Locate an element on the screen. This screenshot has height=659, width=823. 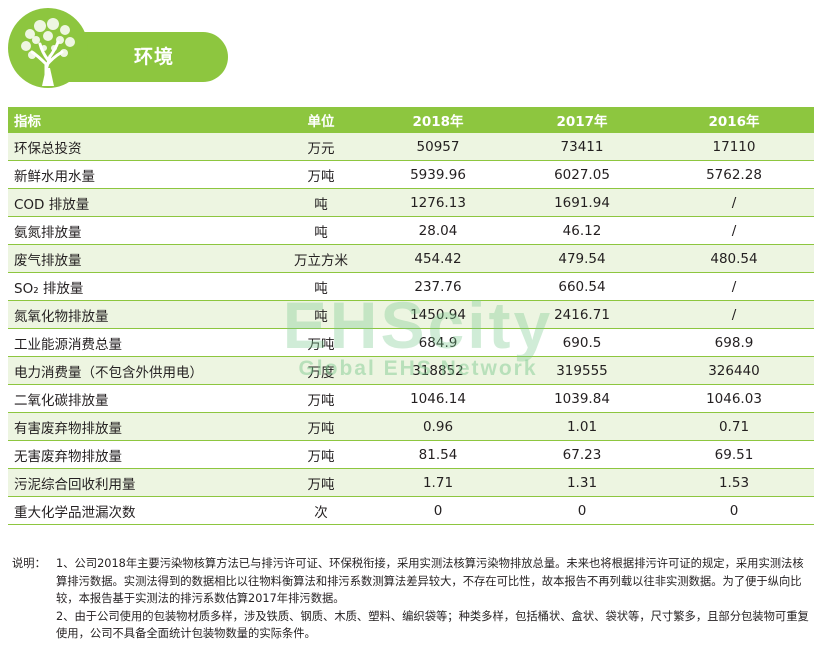
value-2018-cell: 318852 is located at coordinates (438, 370).